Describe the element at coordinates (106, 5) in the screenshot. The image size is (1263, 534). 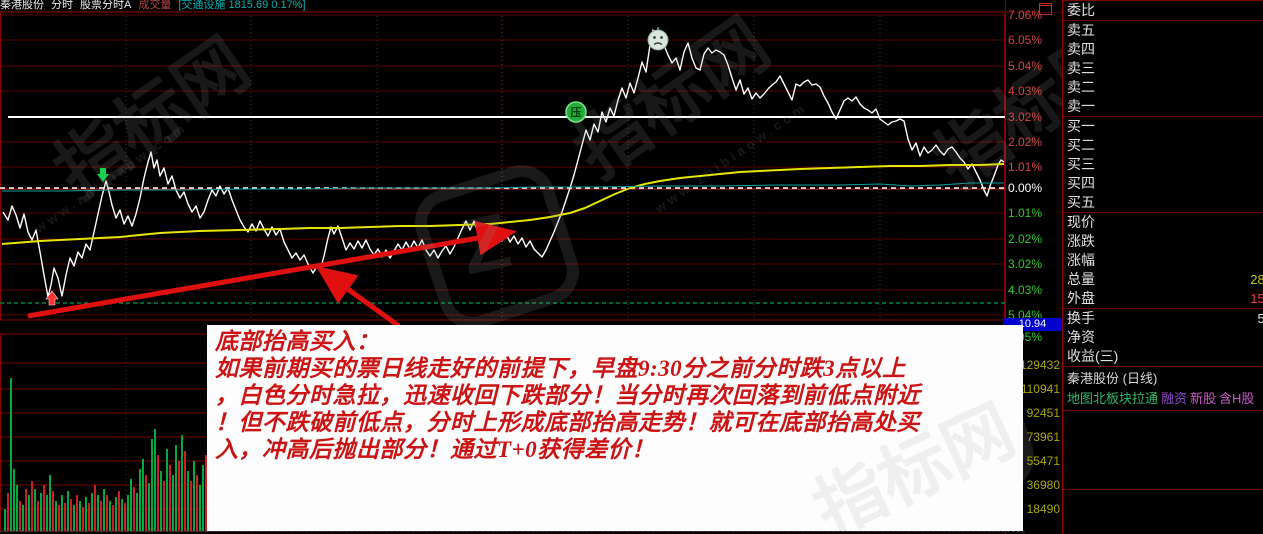
I see `indicator-fenshi-a: 股票分时A` at that location.